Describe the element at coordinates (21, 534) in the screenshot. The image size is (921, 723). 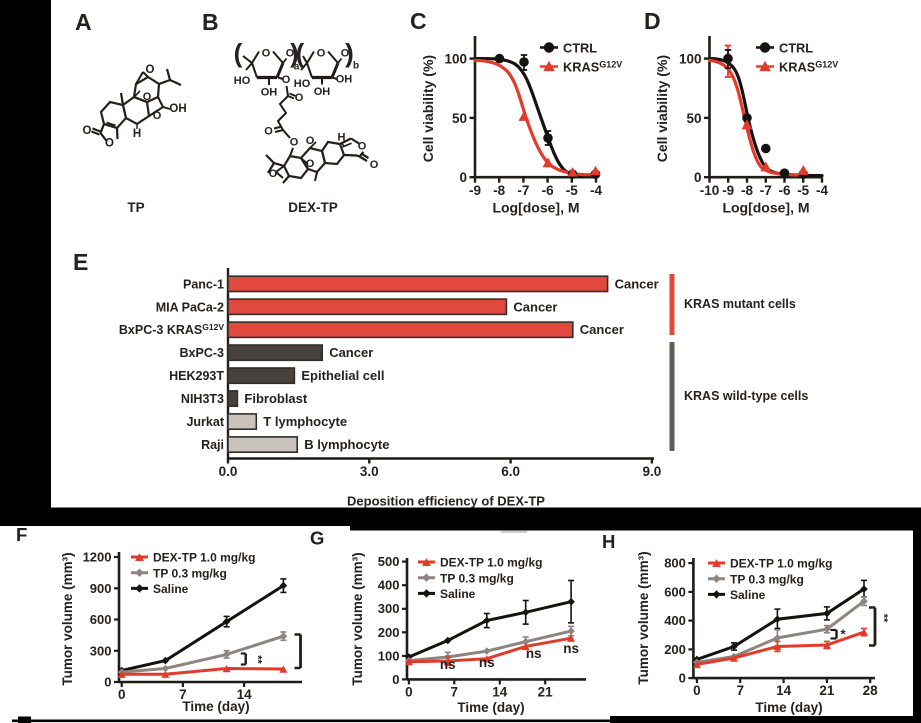
I see `svg-text: F` at that location.